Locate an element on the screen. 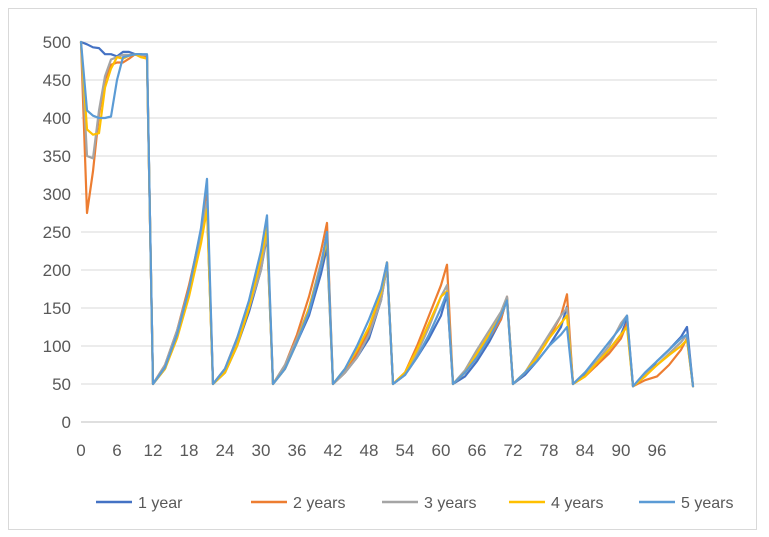 The width and height of the screenshot is (769, 537). x-tick-label: 18 is located at coordinates (189, 450).